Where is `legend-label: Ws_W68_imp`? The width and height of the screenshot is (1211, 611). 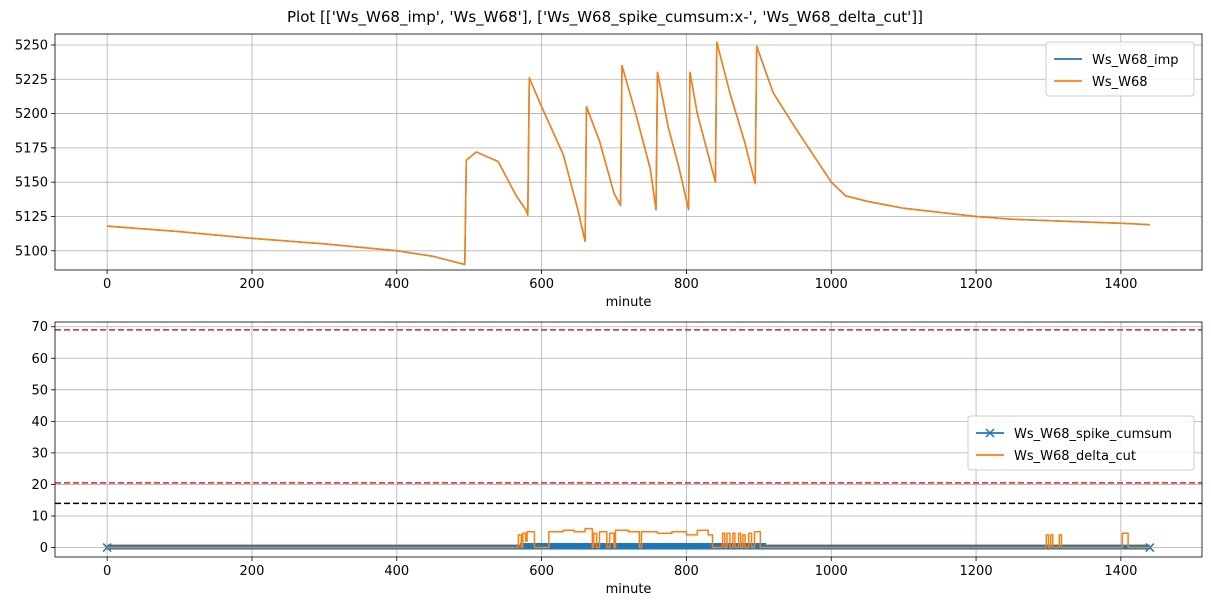
legend-label: Ws_W68_imp is located at coordinates (1135, 60).